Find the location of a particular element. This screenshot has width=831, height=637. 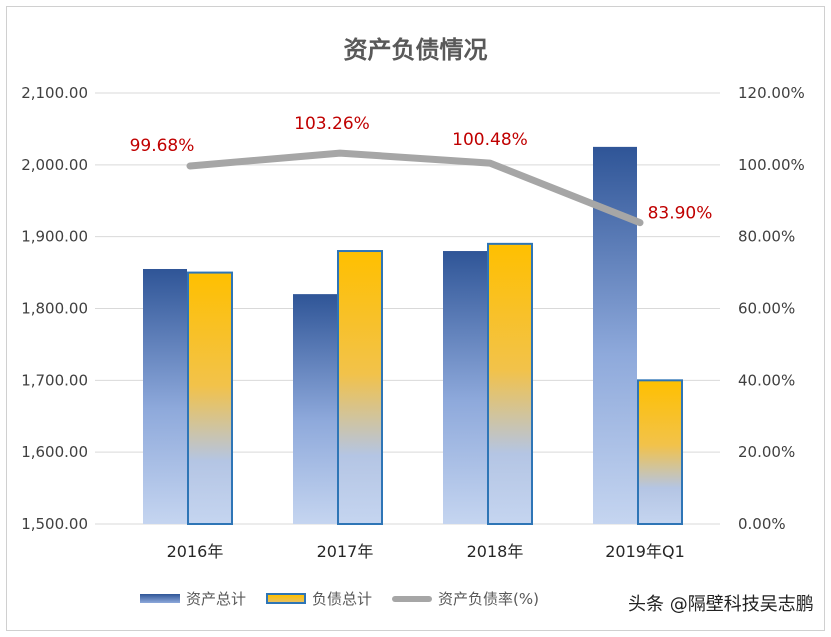

y-tick-label: 1,600.00 is located at coordinates (54, 452).